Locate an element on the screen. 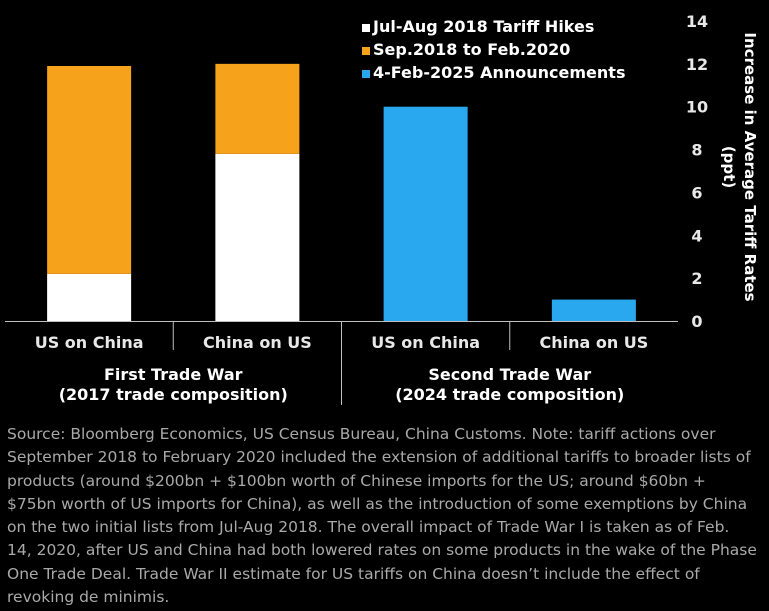 Image resolution: width=769 pixels, height=611 pixels. y-tick-label: 6 is located at coordinates (696, 192).